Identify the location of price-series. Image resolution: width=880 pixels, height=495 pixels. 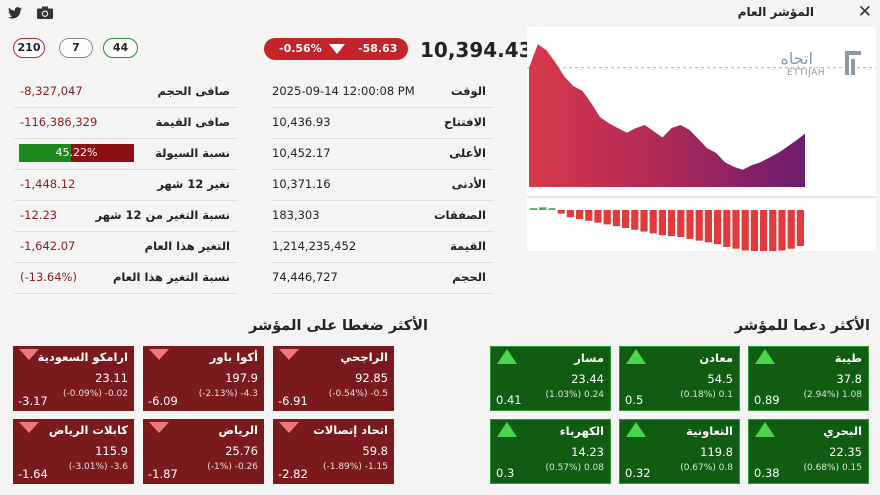
(667, 115).